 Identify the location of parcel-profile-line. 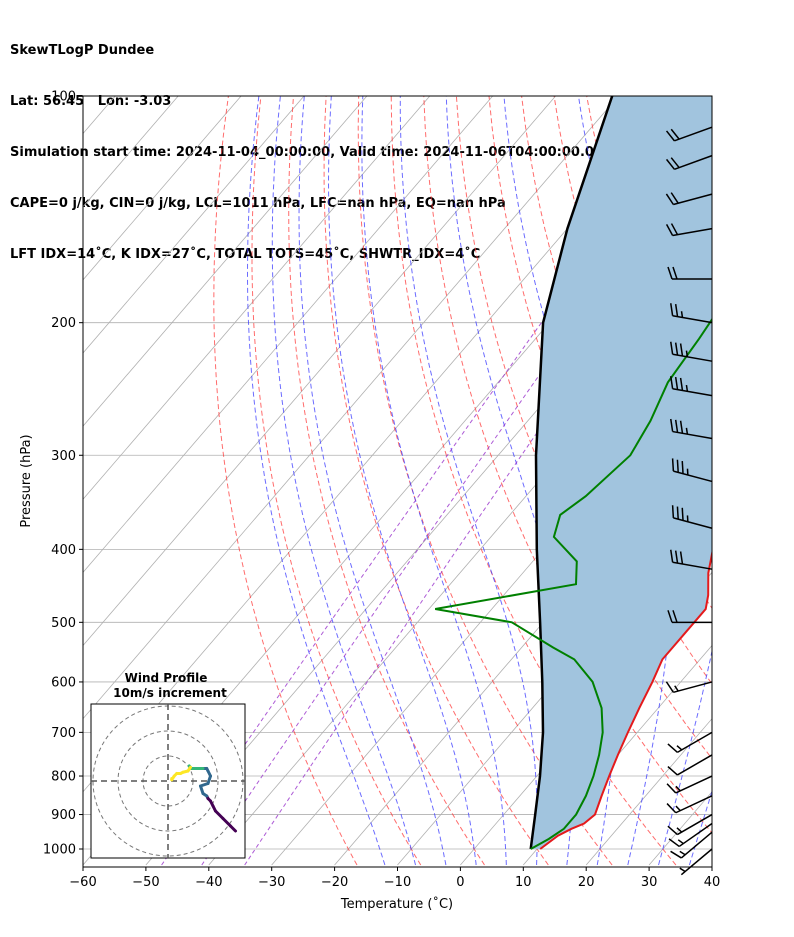
(571, 473).